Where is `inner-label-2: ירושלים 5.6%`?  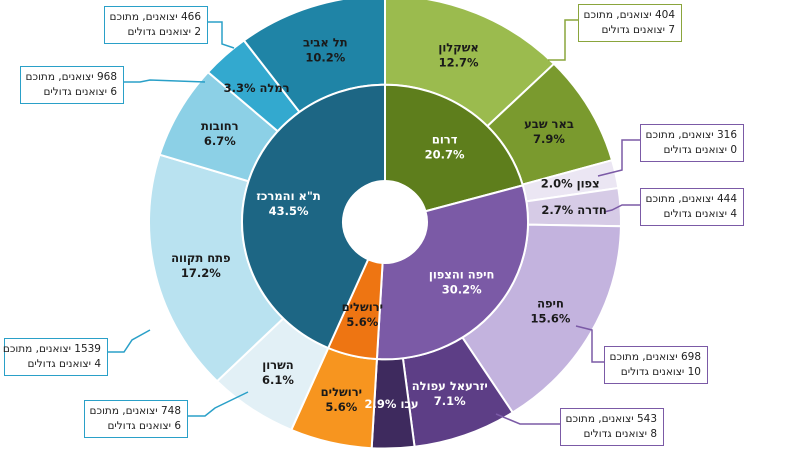
inner-label-2: ירושלים 5.6% is located at coordinates (362, 314).